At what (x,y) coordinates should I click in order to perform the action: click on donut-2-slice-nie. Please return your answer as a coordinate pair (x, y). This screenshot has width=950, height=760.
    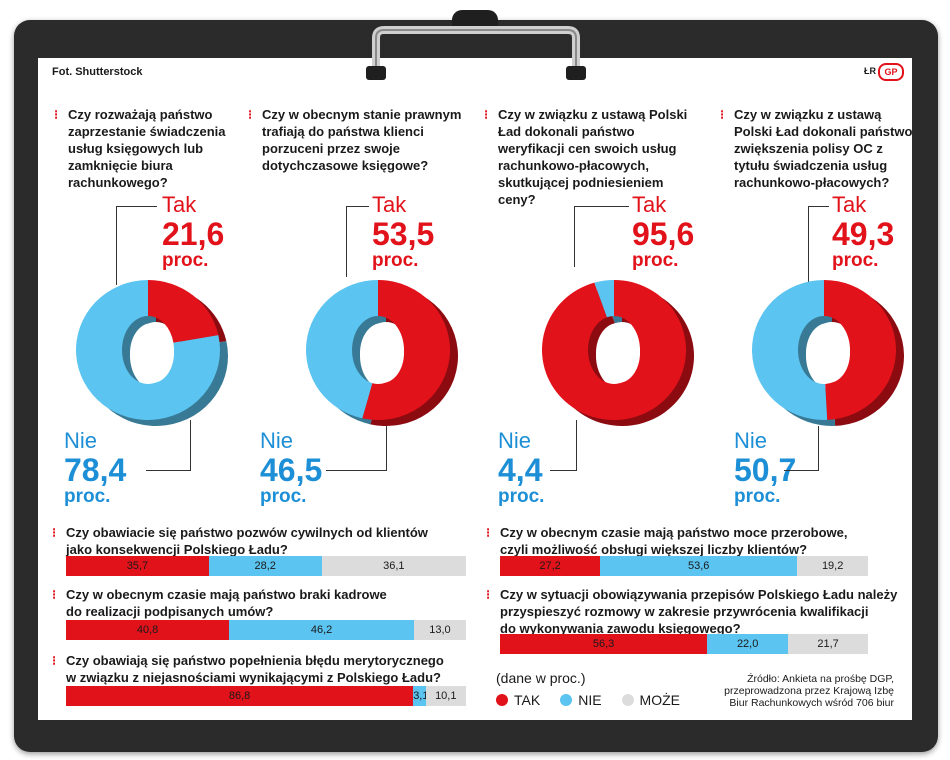
    Looking at the image, I should click on (342, 349).